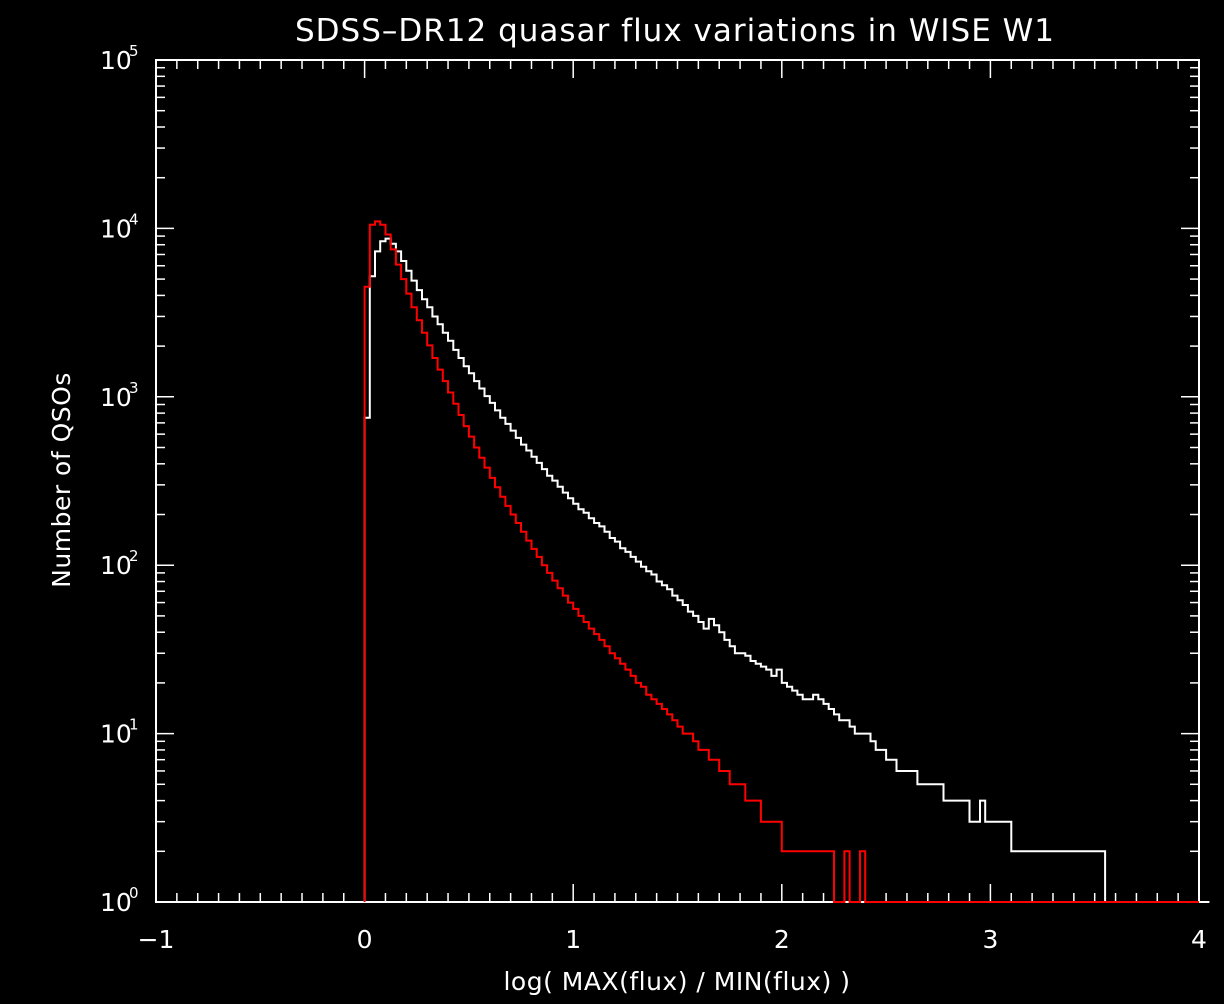 The width and height of the screenshot is (1224, 1004). I want to click on x-tick-label: 0, so click(365, 939).